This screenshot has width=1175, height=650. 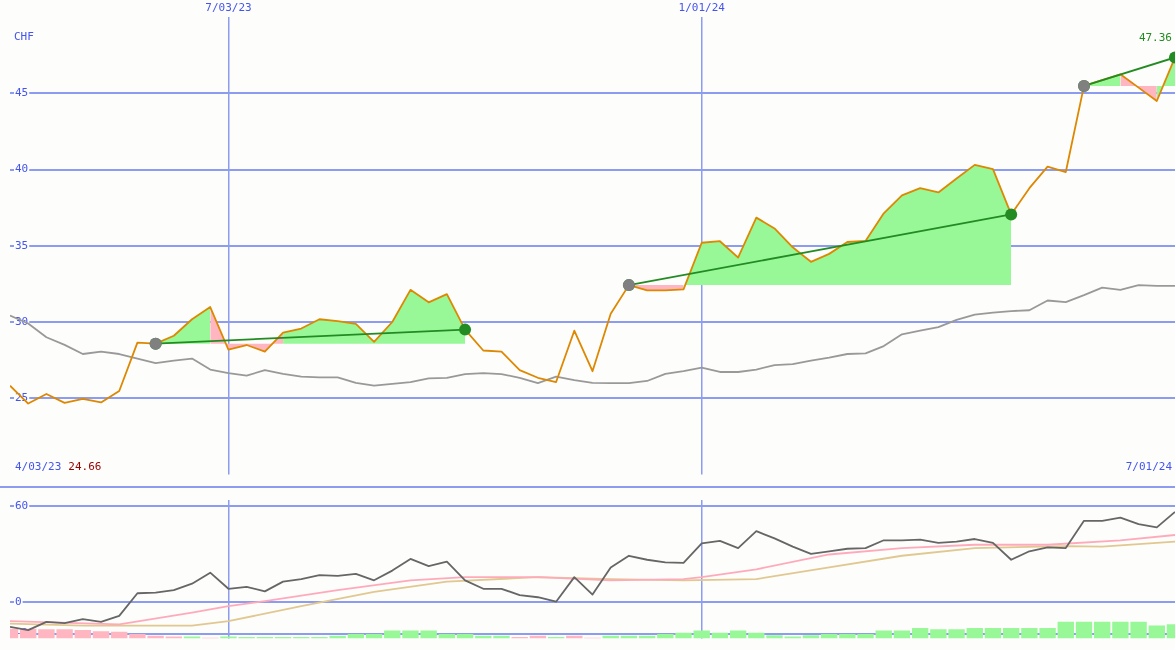 What do you see at coordinates (22, 245) in the screenshot?
I see `y-tick-label: 35` at bounding box center [22, 245].